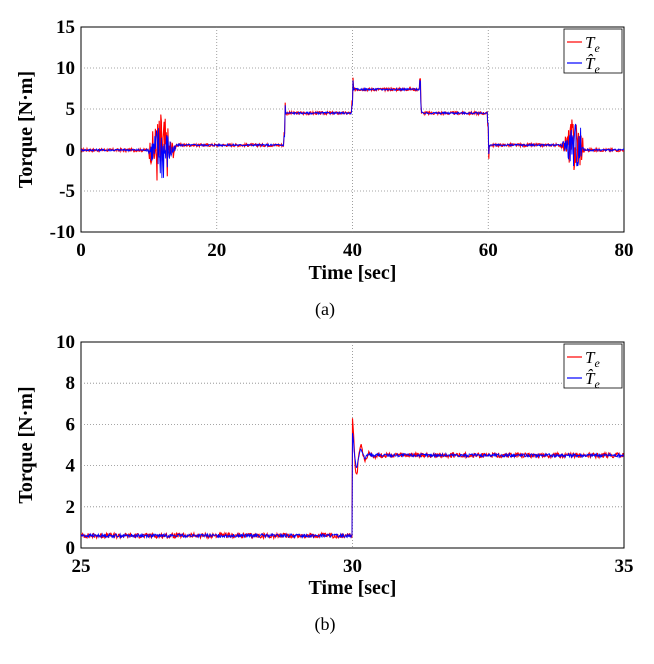 Image resolution: width=654 pixels, height=664 pixels. Describe the element at coordinates (65, 27) in the screenshot. I see `y-tick-label: 15` at that location.